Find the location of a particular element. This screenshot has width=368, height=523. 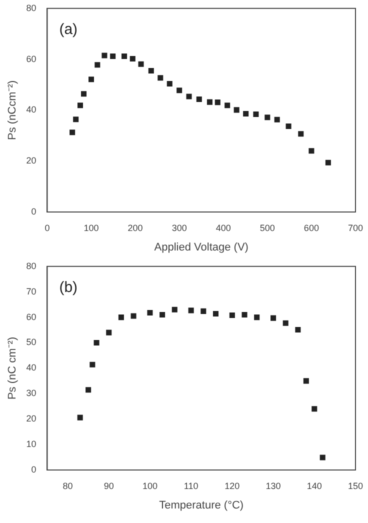

x-tick-label: 700 is located at coordinates (356, 227).